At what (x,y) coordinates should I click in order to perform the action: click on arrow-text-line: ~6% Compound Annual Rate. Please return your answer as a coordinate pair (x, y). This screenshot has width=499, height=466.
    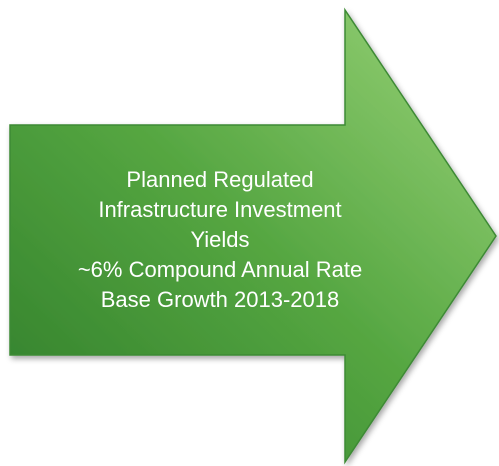
    Looking at the image, I should click on (220, 269).